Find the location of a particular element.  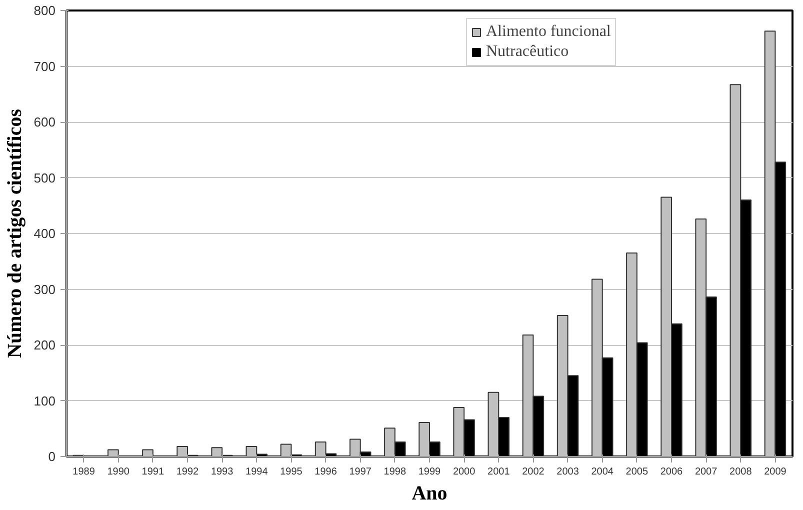

x-tick-label: 1995 is located at coordinates (291, 472).